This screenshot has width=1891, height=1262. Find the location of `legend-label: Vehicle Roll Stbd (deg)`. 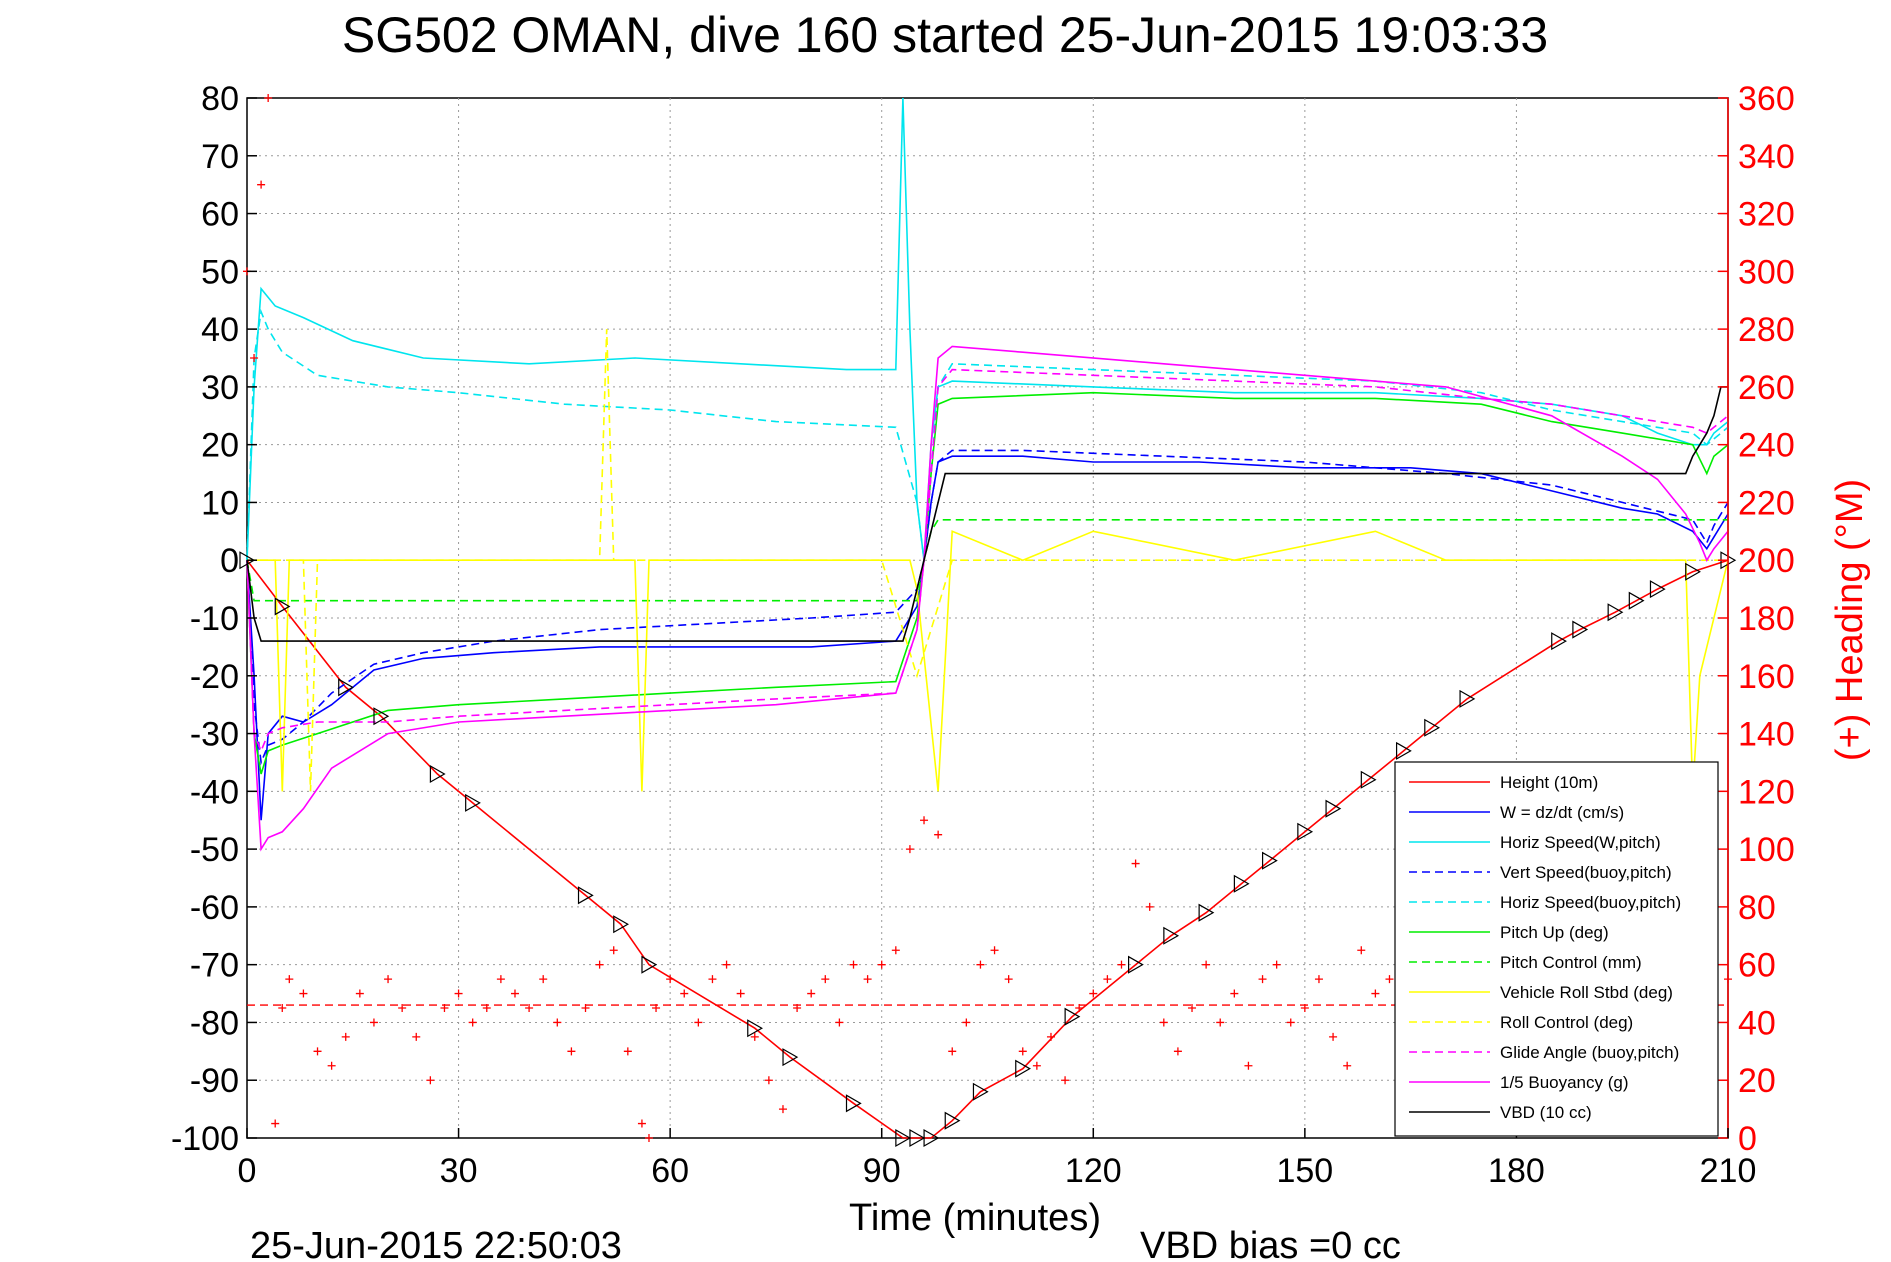

legend-label: Vehicle Roll Stbd (deg) is located at coordinates (1586, 992).